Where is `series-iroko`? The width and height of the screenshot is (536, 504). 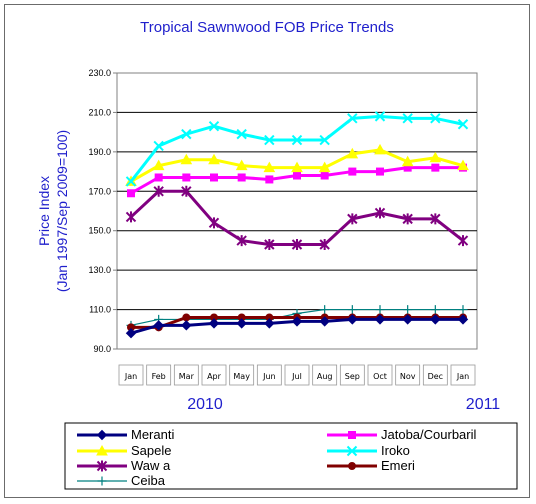
series-iroko is located at coordinates (297, 149).